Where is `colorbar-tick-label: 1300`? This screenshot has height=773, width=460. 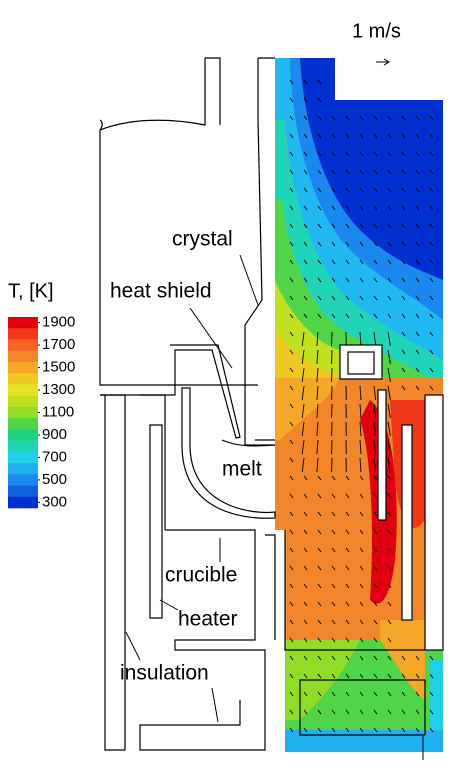 colorbar-tick-label: 1300 is located at coordinates (58, 389).